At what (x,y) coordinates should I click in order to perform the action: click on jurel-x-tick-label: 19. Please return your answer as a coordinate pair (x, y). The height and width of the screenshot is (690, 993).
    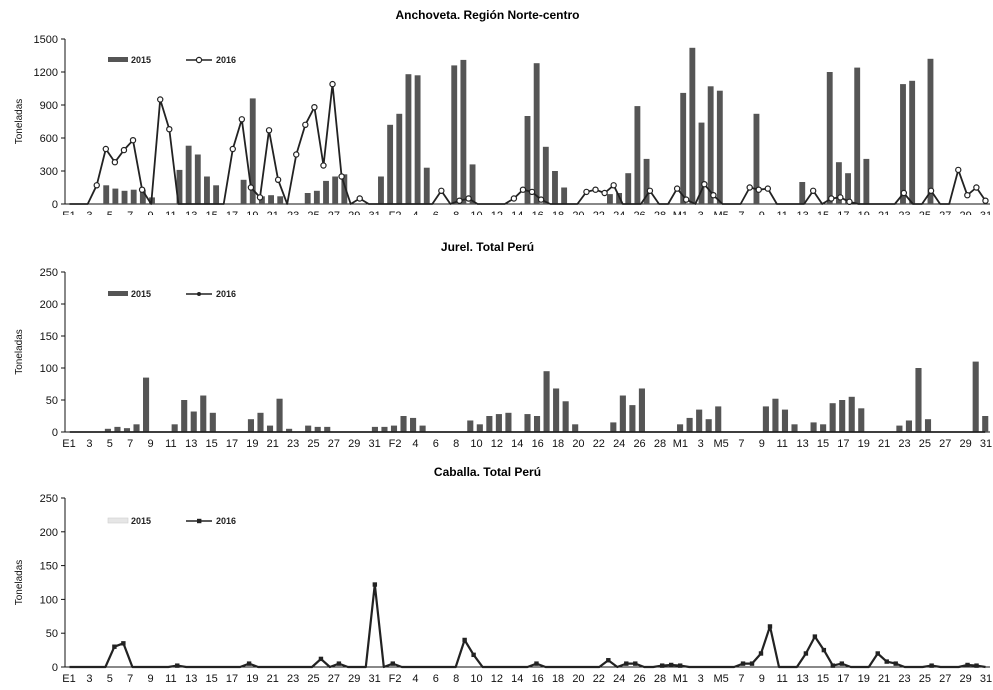
    Looking at the image, I should click on (252, 444).